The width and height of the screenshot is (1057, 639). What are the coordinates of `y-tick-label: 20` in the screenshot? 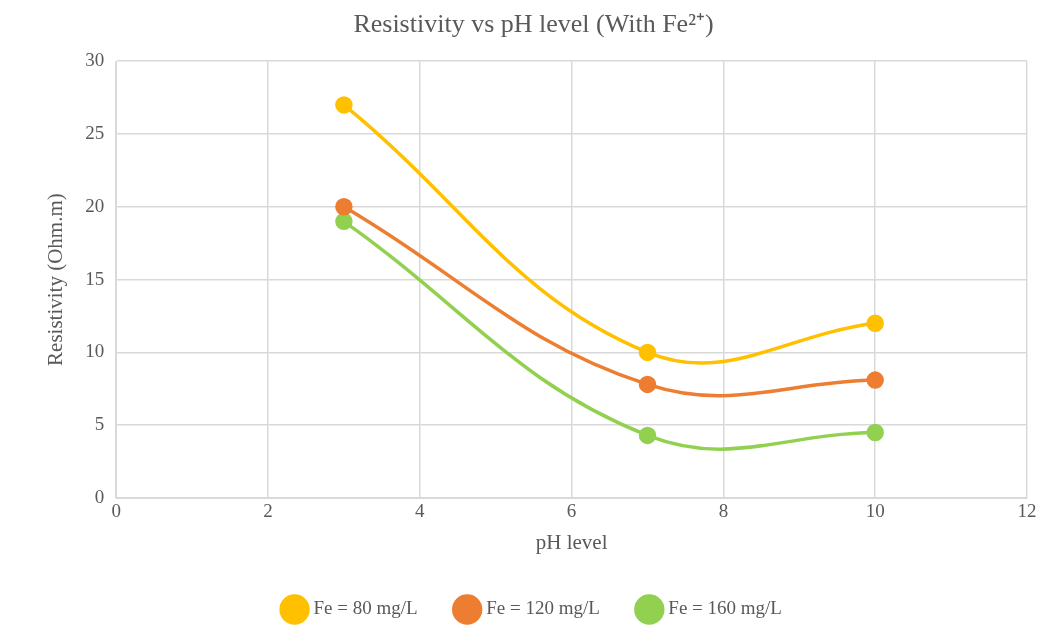 It's located at (95, 205).